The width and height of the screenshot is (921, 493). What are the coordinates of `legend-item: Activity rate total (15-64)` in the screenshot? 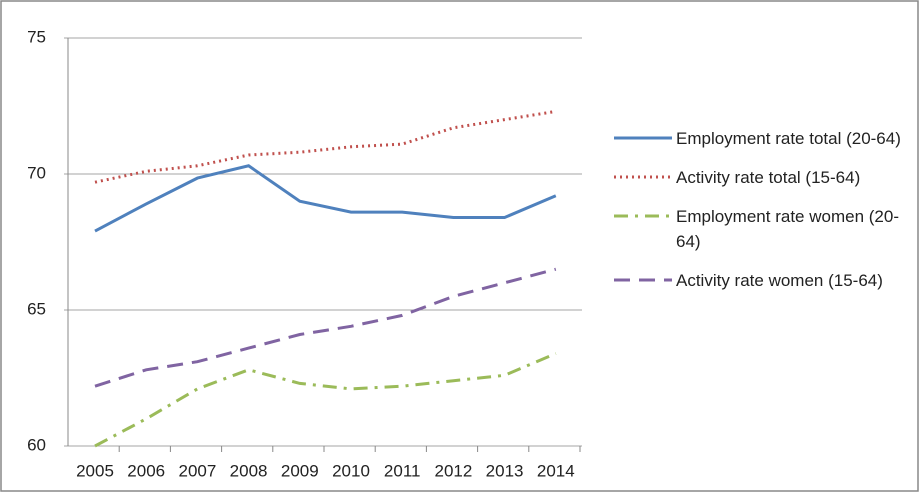 It's located at (762, 177).